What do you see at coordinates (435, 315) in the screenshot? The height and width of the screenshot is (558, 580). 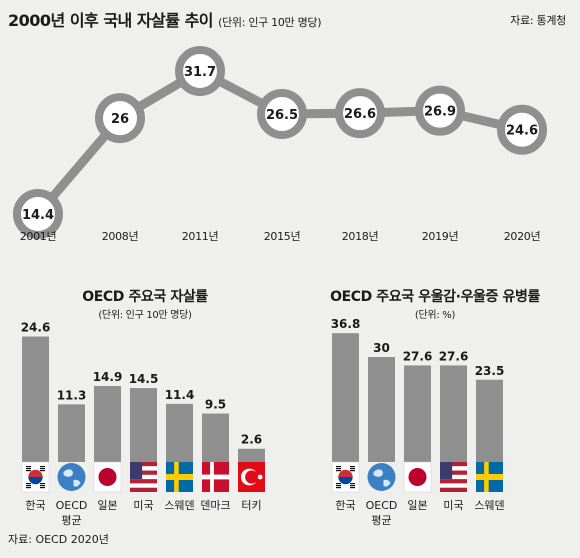 I see `oecd-depression-unit: (단위: %)` at bounding box center [435, 315].